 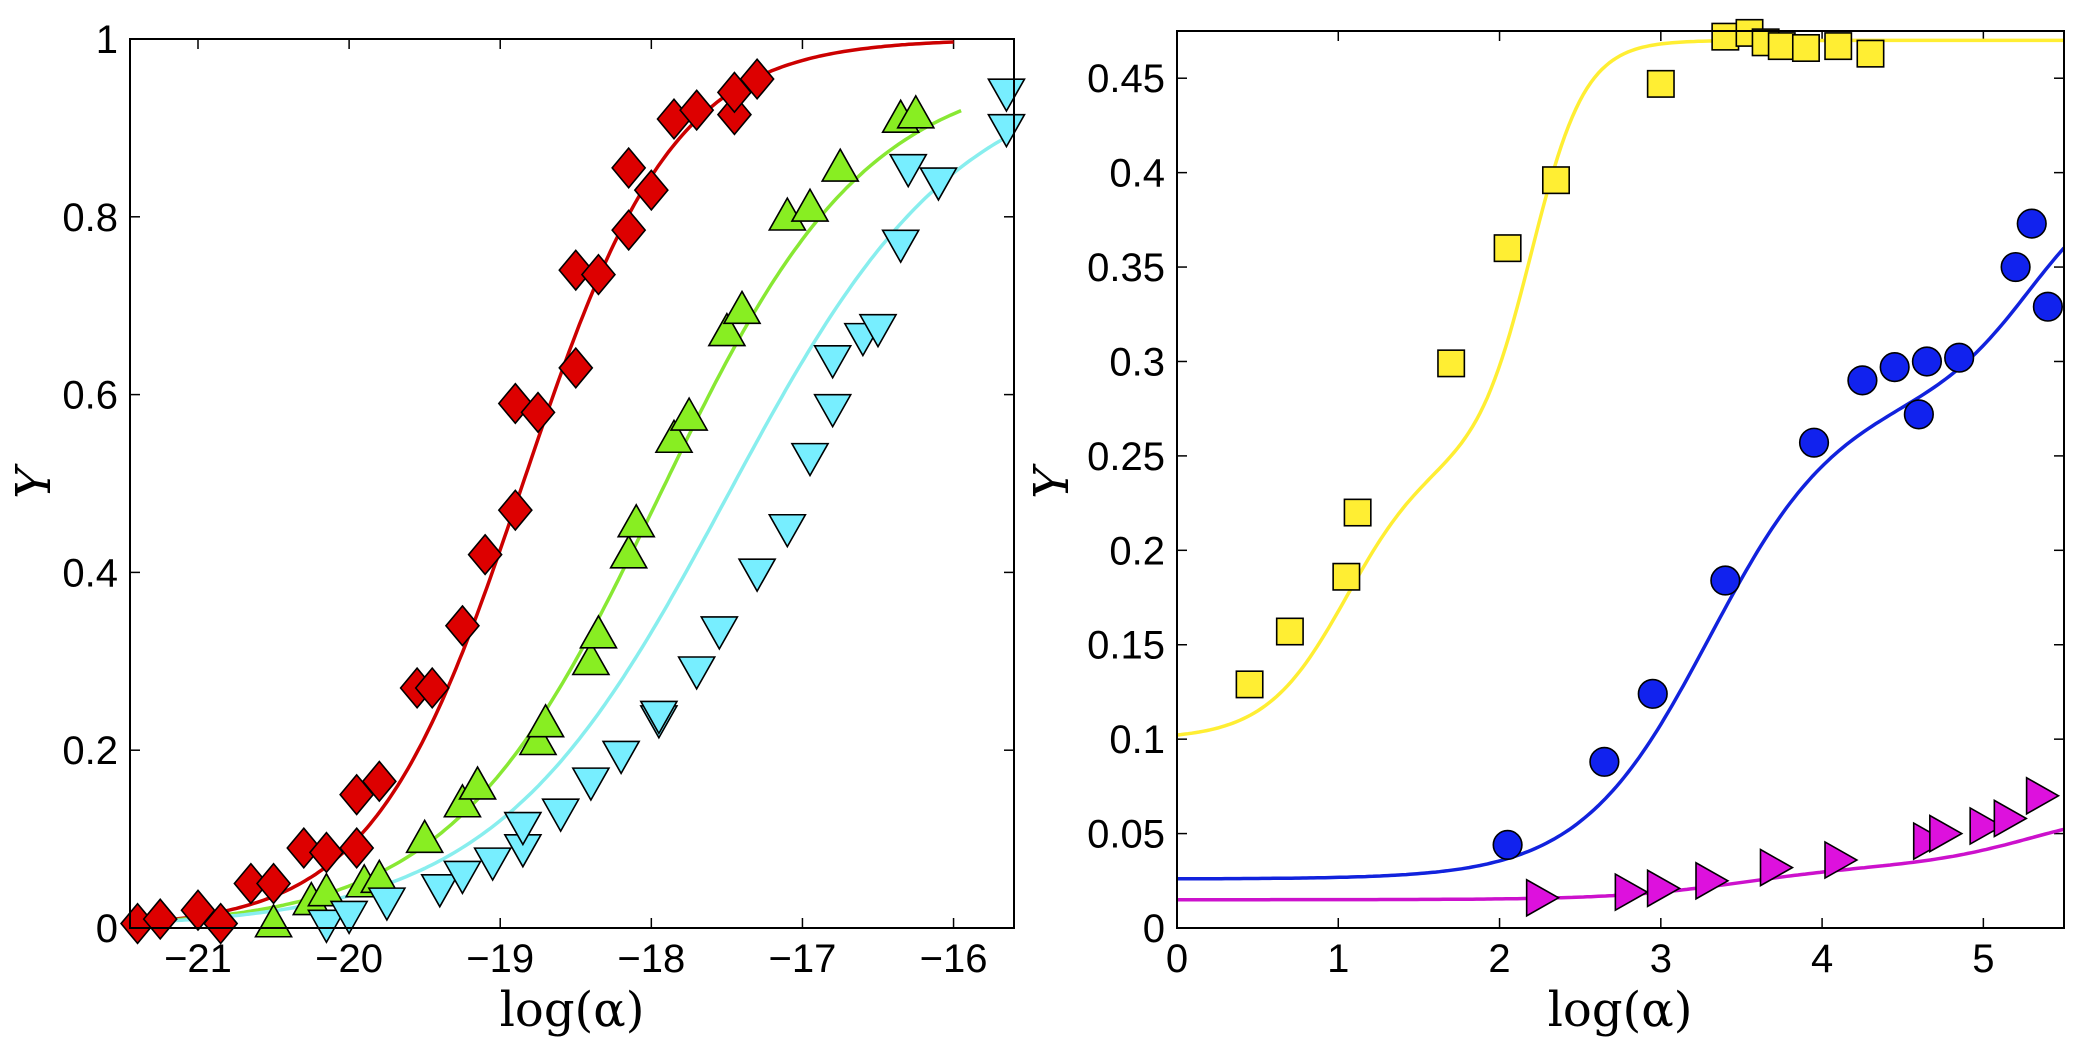 I want to click on left-y-axis-label: Y, so click(x=34, y=481).